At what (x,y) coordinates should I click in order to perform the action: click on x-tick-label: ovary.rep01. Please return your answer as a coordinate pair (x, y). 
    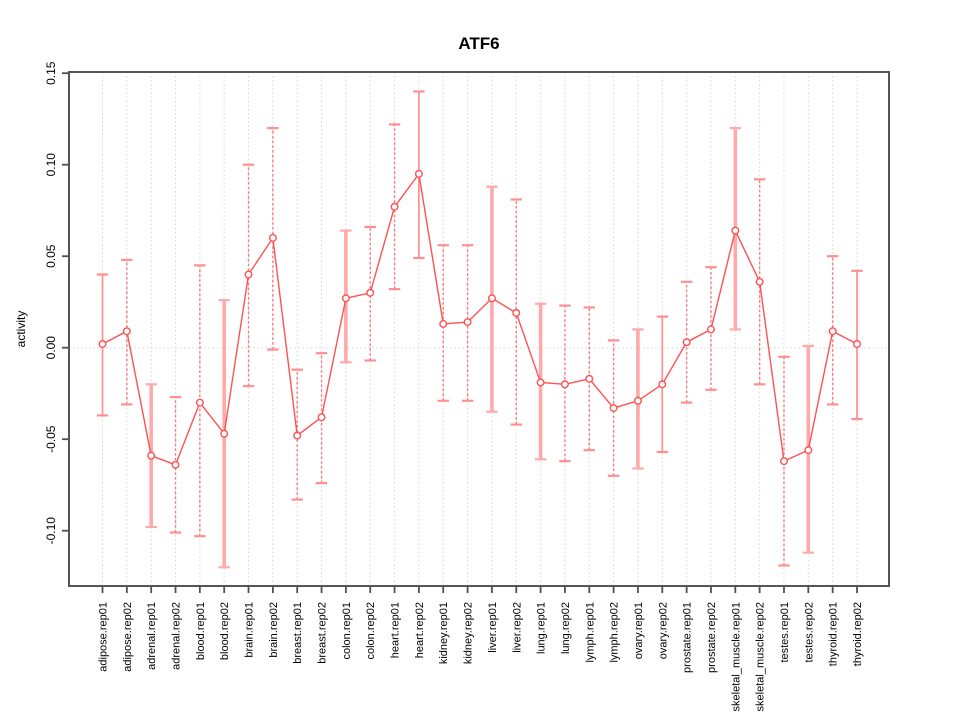
    Looking at the image, I should click on (639, 630).